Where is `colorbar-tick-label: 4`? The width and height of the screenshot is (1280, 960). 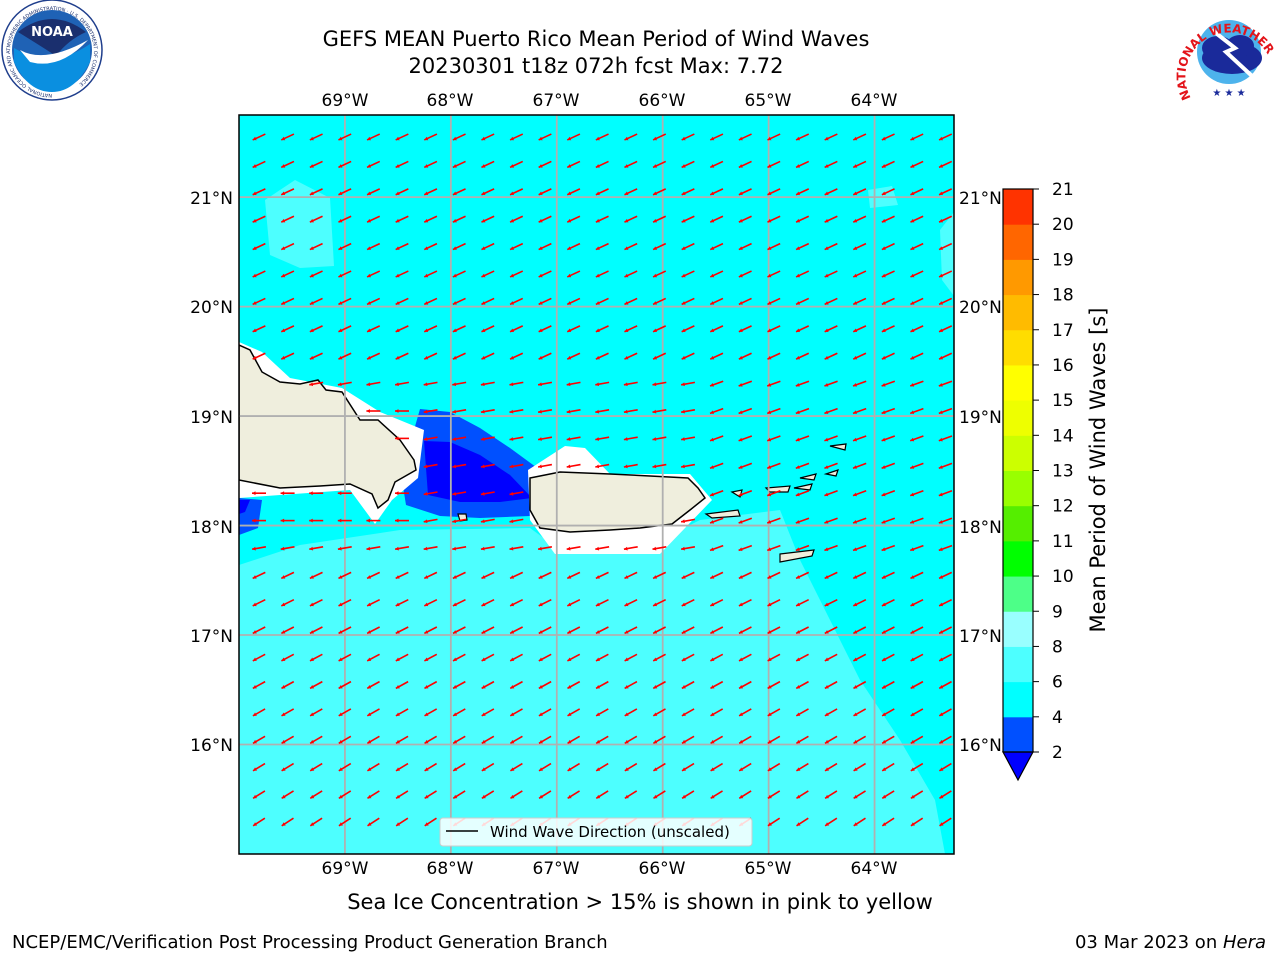
colorbar-tick-label: 4 is located at coordinates (1057, 718).